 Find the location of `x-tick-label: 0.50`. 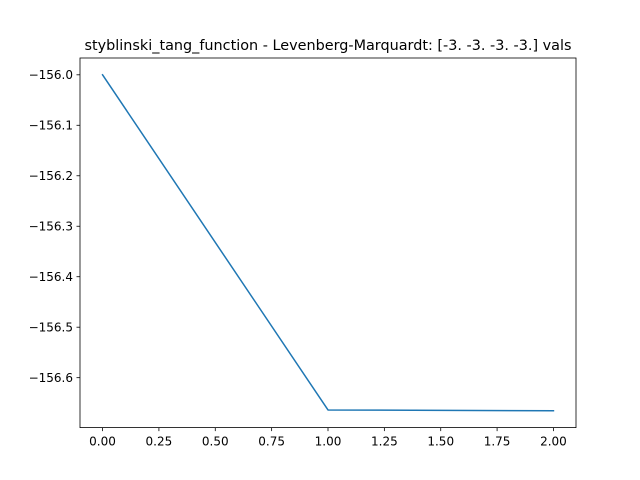

x-tick-label: 0.50 is located at coordinates (215, 442).